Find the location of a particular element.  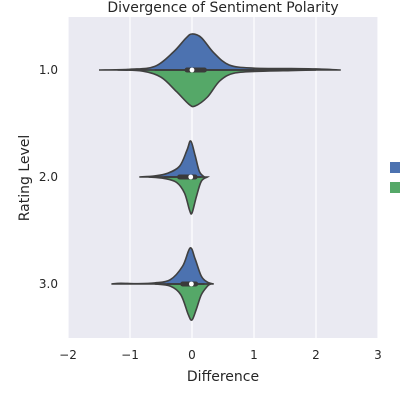

x-tick-label: 3 is located at coordinates (378, 355).